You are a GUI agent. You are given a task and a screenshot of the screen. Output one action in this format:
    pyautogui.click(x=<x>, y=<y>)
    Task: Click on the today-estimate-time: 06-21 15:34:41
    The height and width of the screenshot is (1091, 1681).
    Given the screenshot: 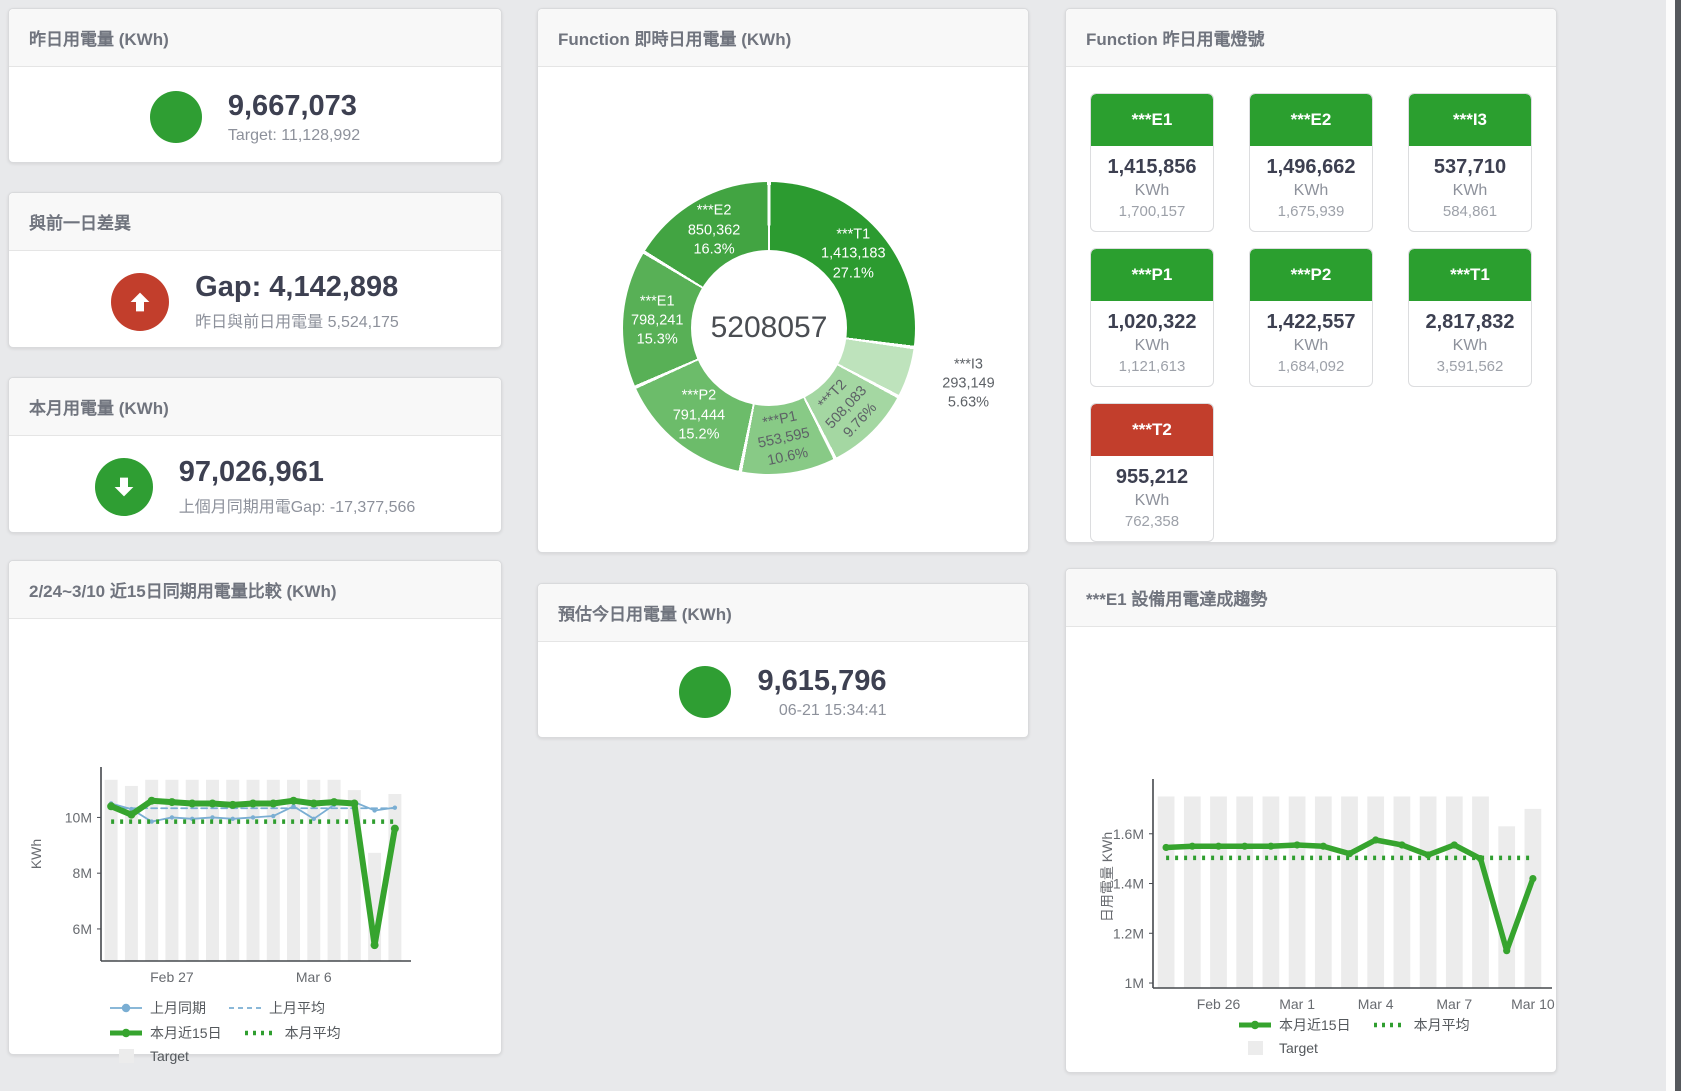 What is the action you would take?
    pyautogui.click(x=832, y=710)
    